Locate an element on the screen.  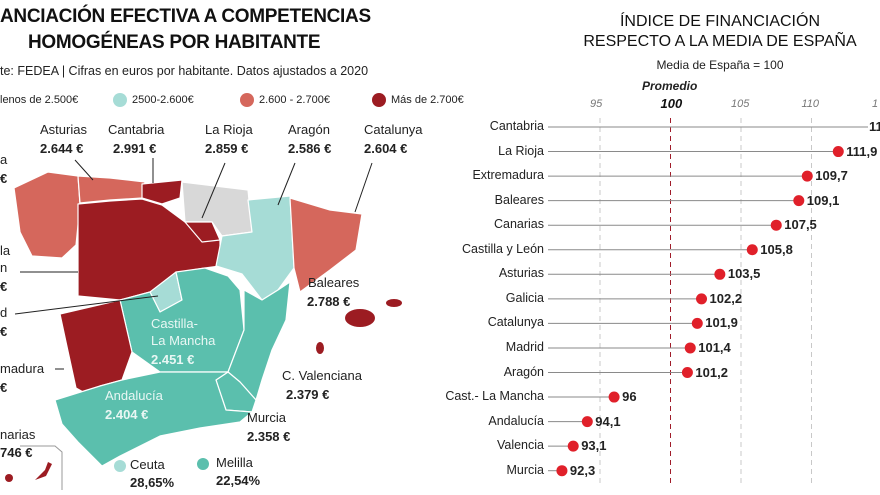
label-murcia: Murcia is located at coordinates (267, 417).